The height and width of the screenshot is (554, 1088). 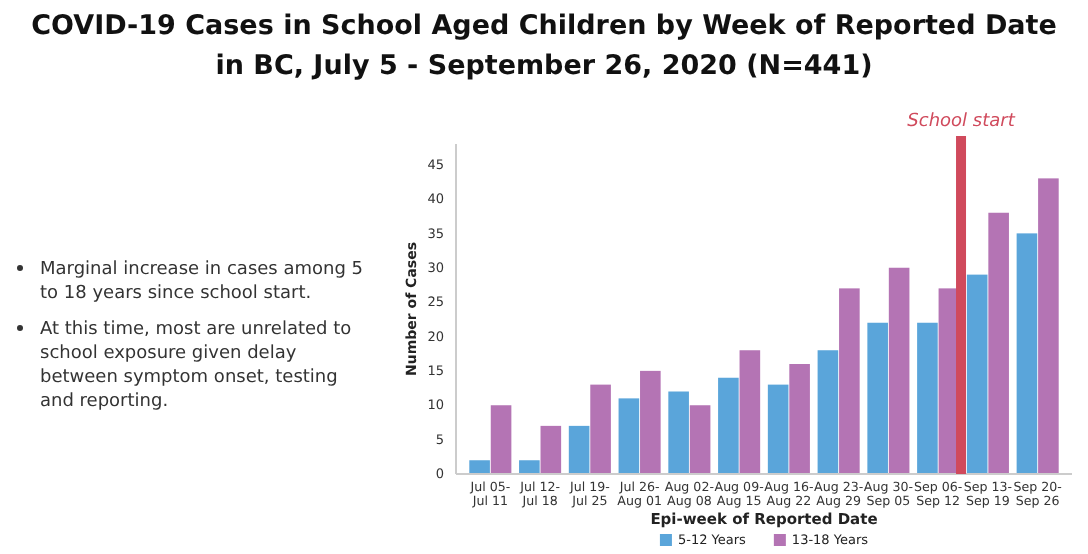 I want to click on text: At this time, most are unrelated to school exposure given delay between symptom onset, testing and reporting., so click(x=196, y=366).